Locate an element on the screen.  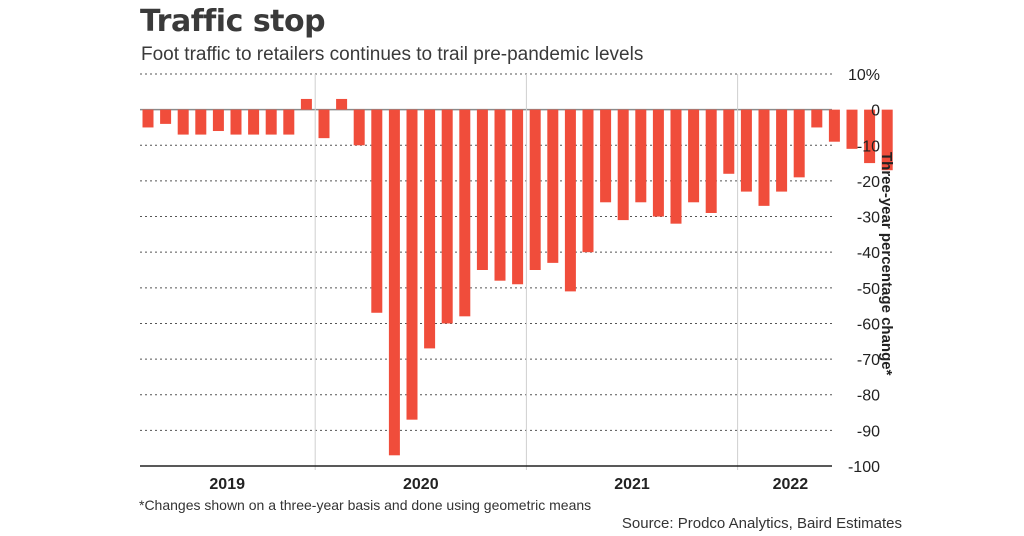
y-tick-label: -50 is located at coordinates (868, 289).